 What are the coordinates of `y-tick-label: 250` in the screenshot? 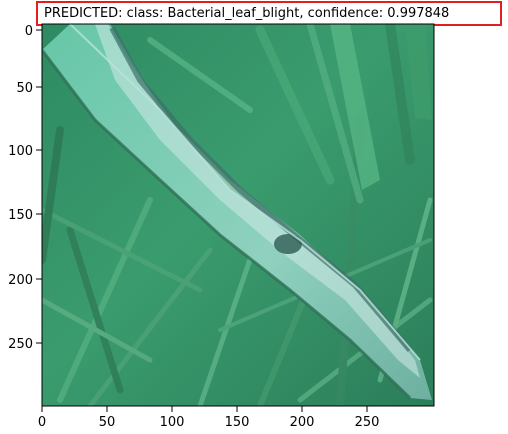 It's located at (20, 344).